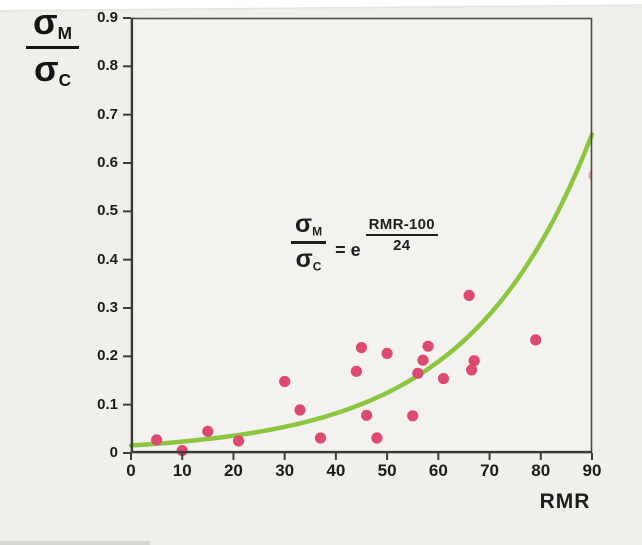 This screenshot has width=642, height=545. I want to click on equation-equals-e: = e, so click(348, 249).